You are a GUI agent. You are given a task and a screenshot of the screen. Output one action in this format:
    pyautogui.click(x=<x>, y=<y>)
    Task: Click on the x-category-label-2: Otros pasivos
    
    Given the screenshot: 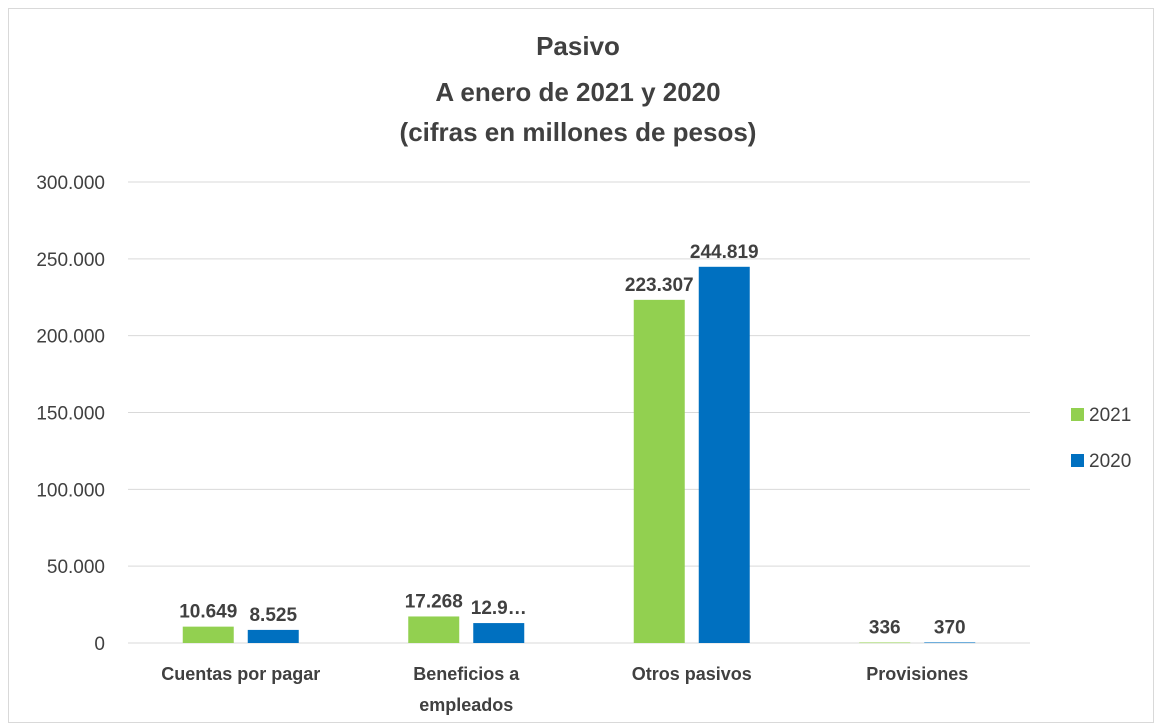 What is the action you would take?
    pyautogui.click(x=692, y=674)
    